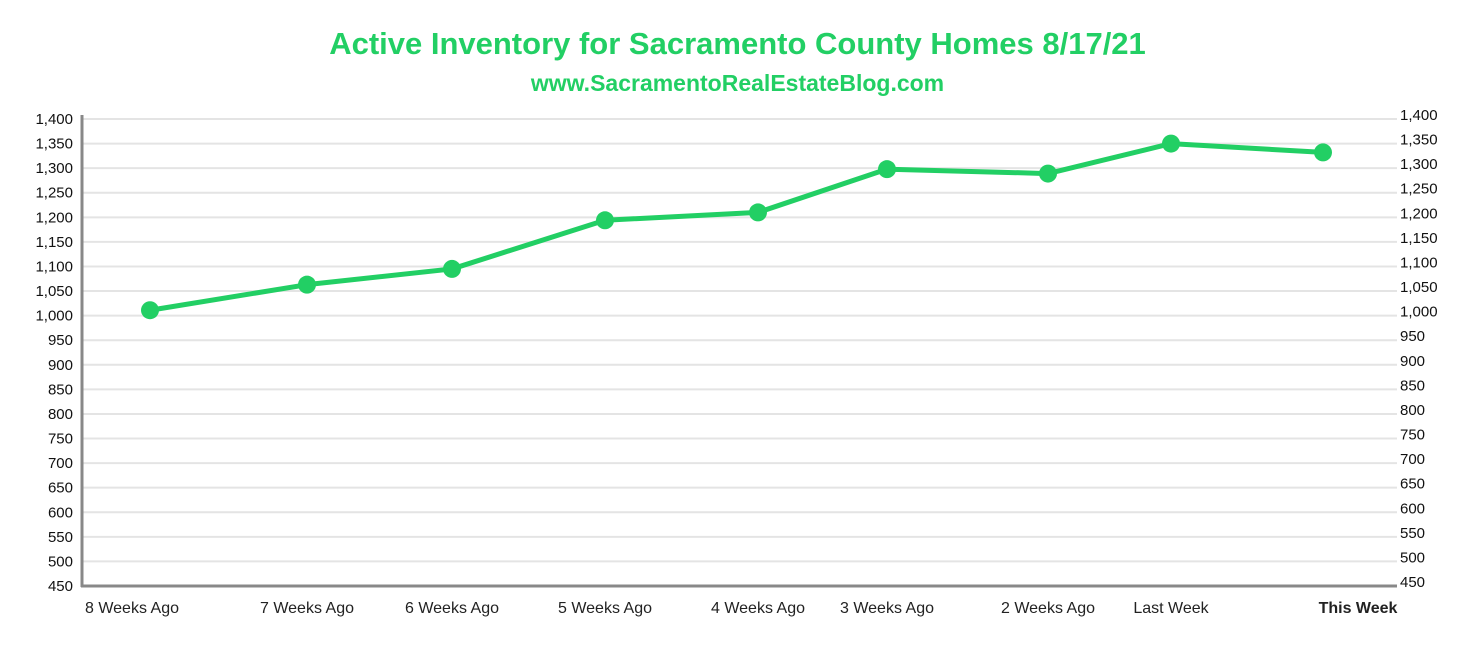 Image resolution: width=1475 pixels, height=653 pixels. Describe the element at coordinates (60, 365) in the screenshot. I see `y-tick-label-left: 900` at that location.